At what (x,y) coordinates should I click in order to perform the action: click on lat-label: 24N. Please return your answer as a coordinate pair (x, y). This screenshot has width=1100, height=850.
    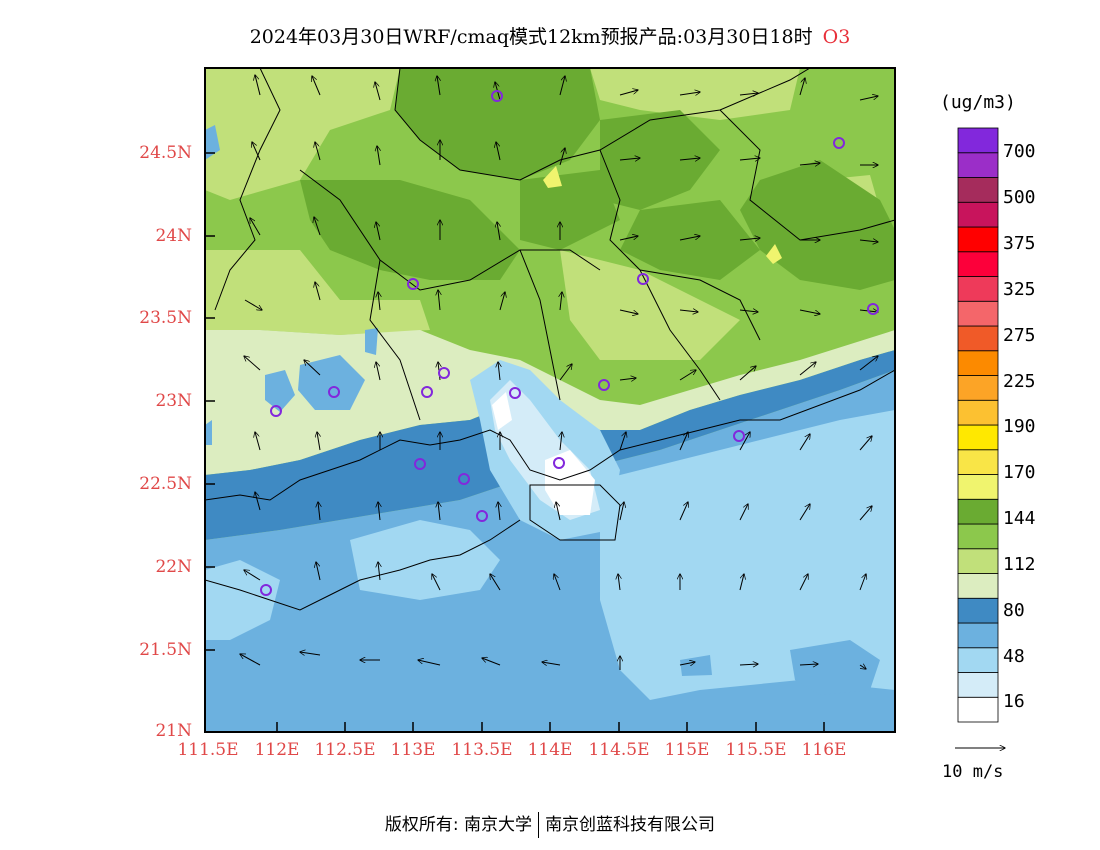
    Looking at the image, I should click on (173, 236).